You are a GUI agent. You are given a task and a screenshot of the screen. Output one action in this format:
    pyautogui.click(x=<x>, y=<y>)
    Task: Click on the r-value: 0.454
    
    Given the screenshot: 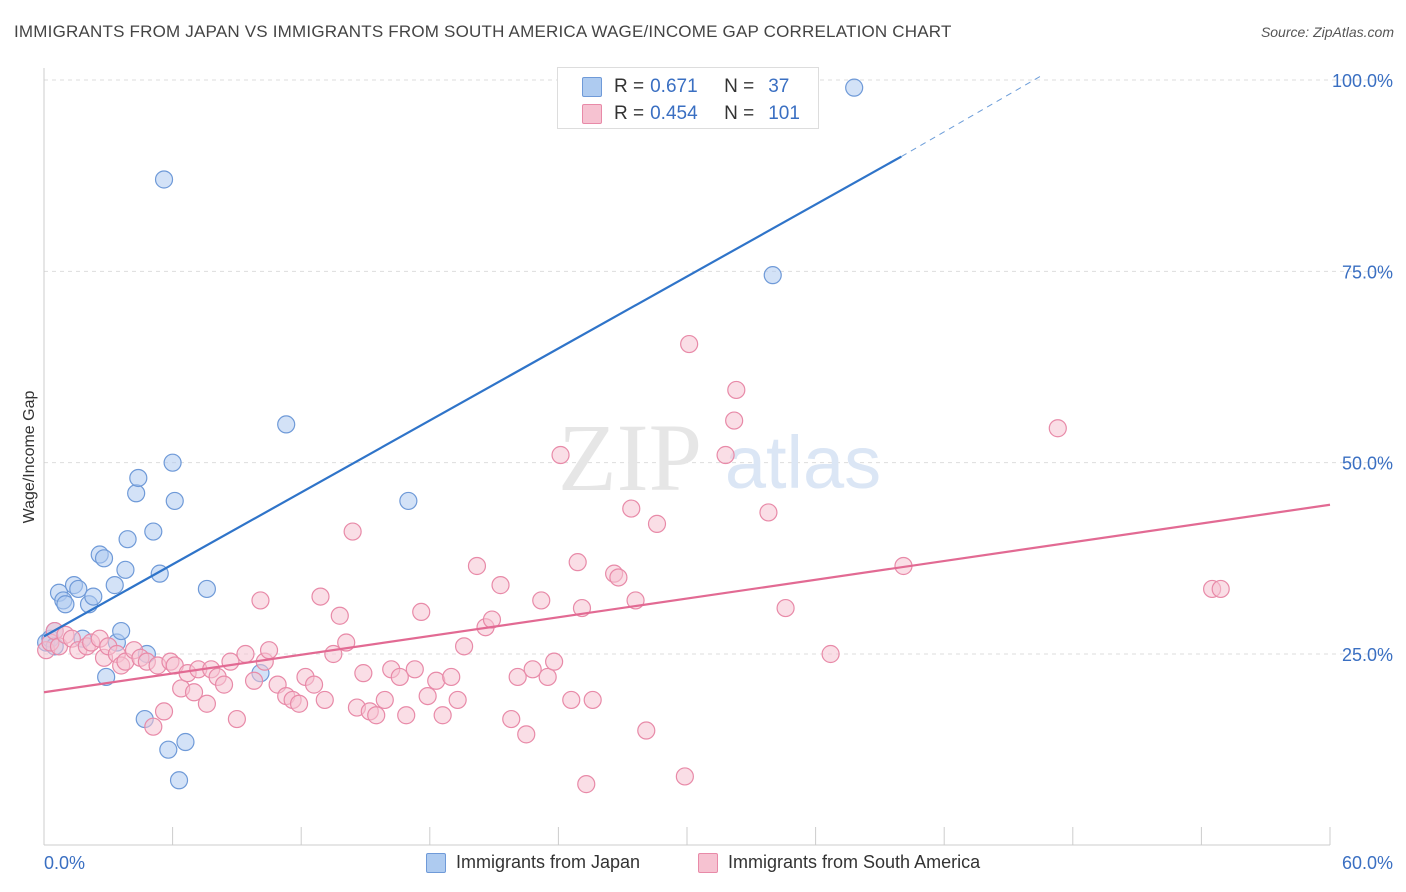 What is the action you would take?
    pyautogui.click(x=674, y=113)
    